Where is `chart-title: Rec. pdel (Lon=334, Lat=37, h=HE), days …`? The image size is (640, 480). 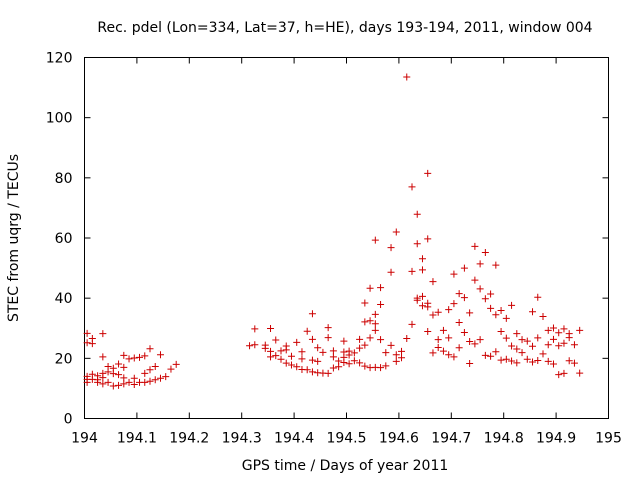
chart-title: Rec. pdel (Lon=334, Lat=37, h=HE), days … is located at coordinates (344, 28).